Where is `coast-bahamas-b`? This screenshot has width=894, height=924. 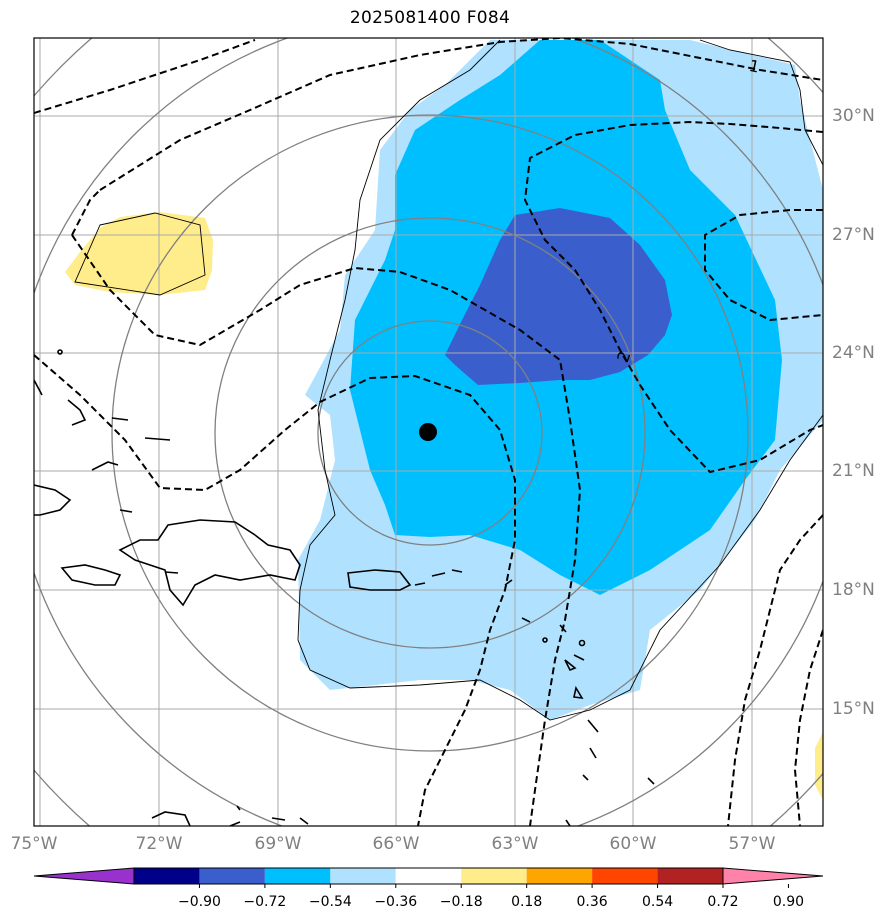
coast-bahamas-b is located at coordinates (77, 412).